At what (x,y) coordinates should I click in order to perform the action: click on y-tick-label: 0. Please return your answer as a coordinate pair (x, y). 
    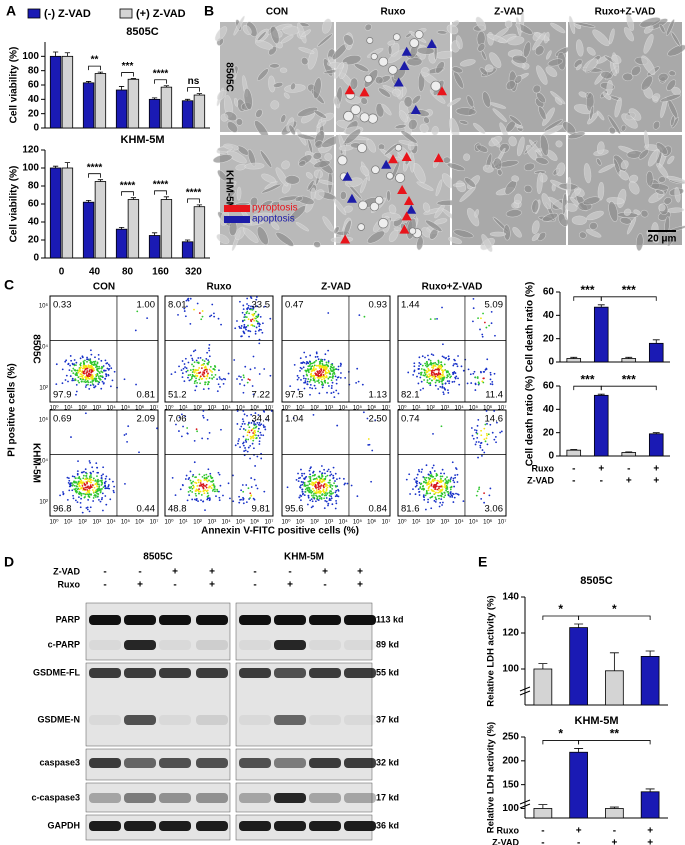
    Looking at the image, I should click on (36, 128).